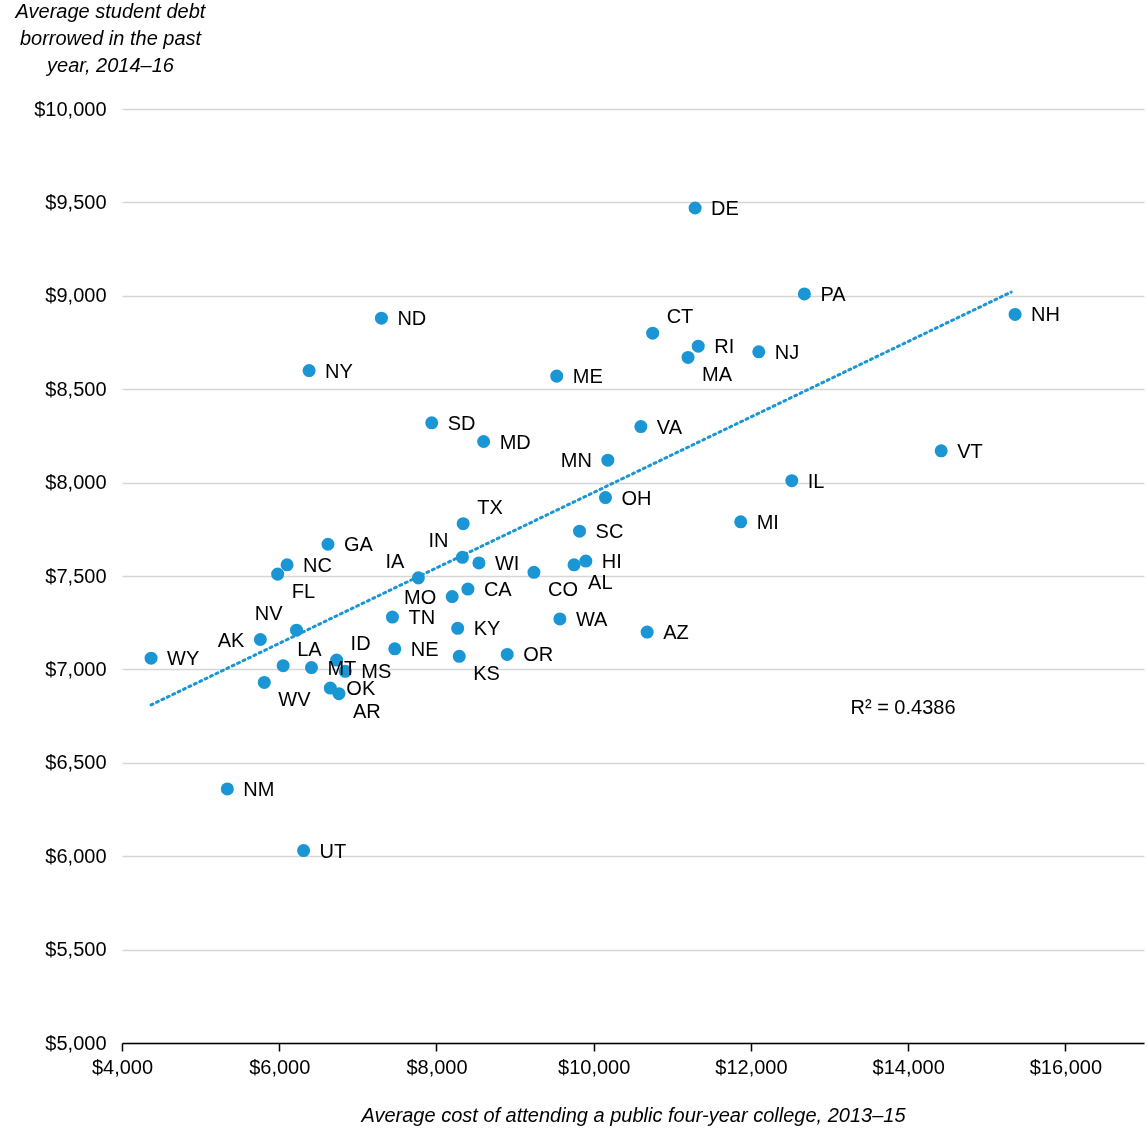  Describe the element at coordinates (669, 426) in the screenshot. I see `data-label: VA` at that location.